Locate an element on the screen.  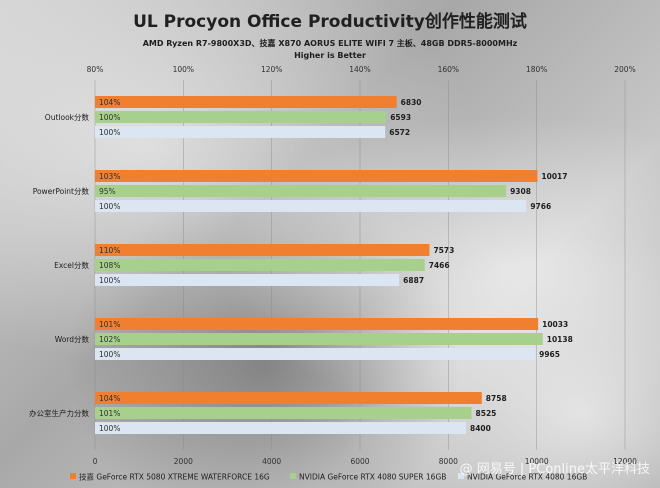
category-label: PowerPoint分数 is located at coordinates (61, 191).